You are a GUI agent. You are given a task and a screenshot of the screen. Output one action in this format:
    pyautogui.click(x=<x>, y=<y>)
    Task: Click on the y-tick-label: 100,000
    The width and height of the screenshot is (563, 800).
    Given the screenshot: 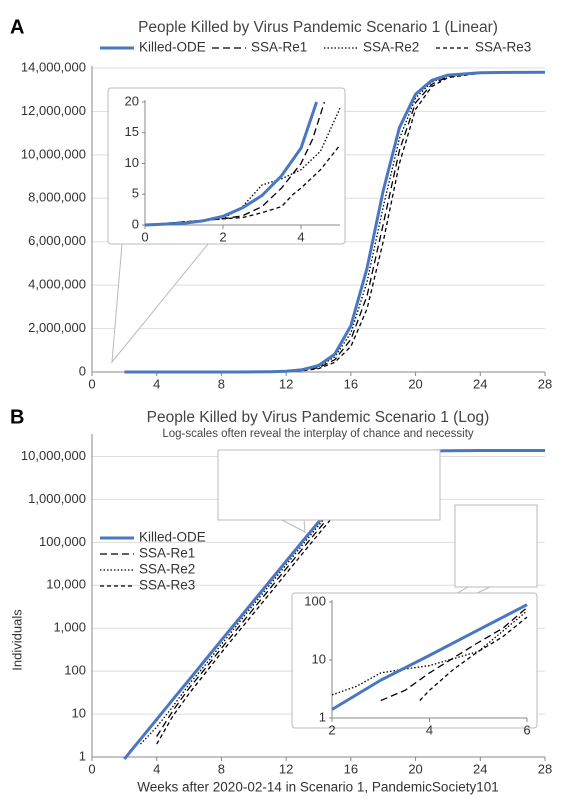 What is the action you would take?
    pyautogui.click(x=62, y=541)
    